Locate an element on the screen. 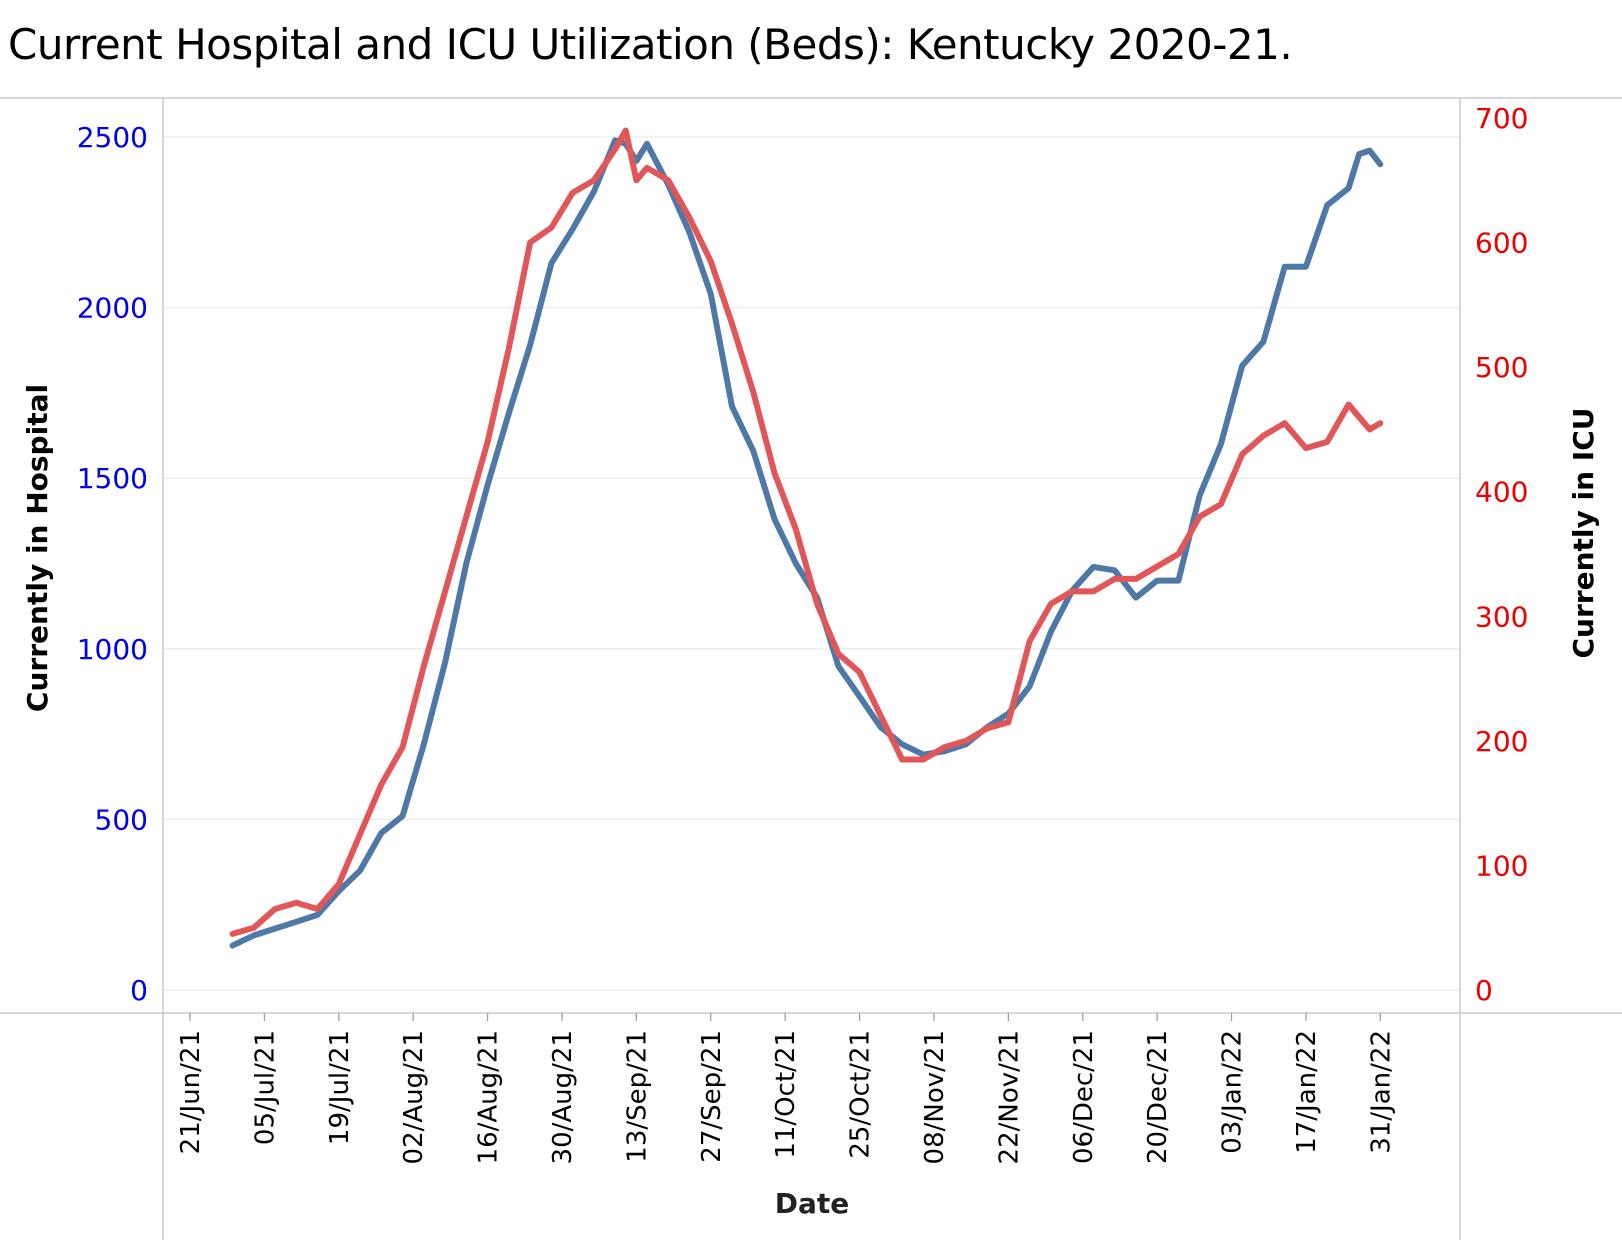 The image size is (1622, 1240). left-tick-label: 0 is located at coordinates (139, 990).